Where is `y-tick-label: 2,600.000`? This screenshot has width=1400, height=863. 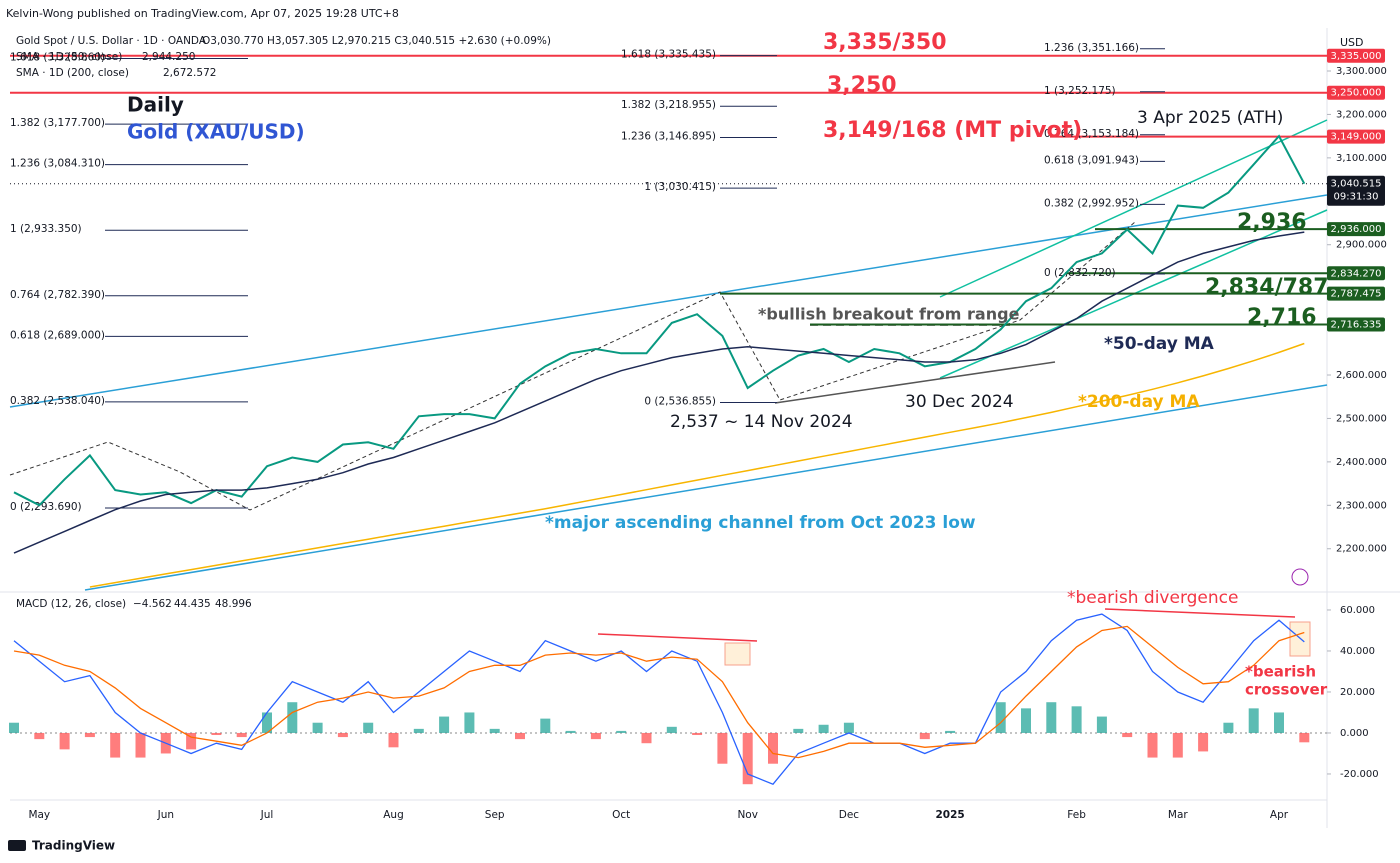
y-tick-label: 2,600.000 is located at coordinates (1361, 375).